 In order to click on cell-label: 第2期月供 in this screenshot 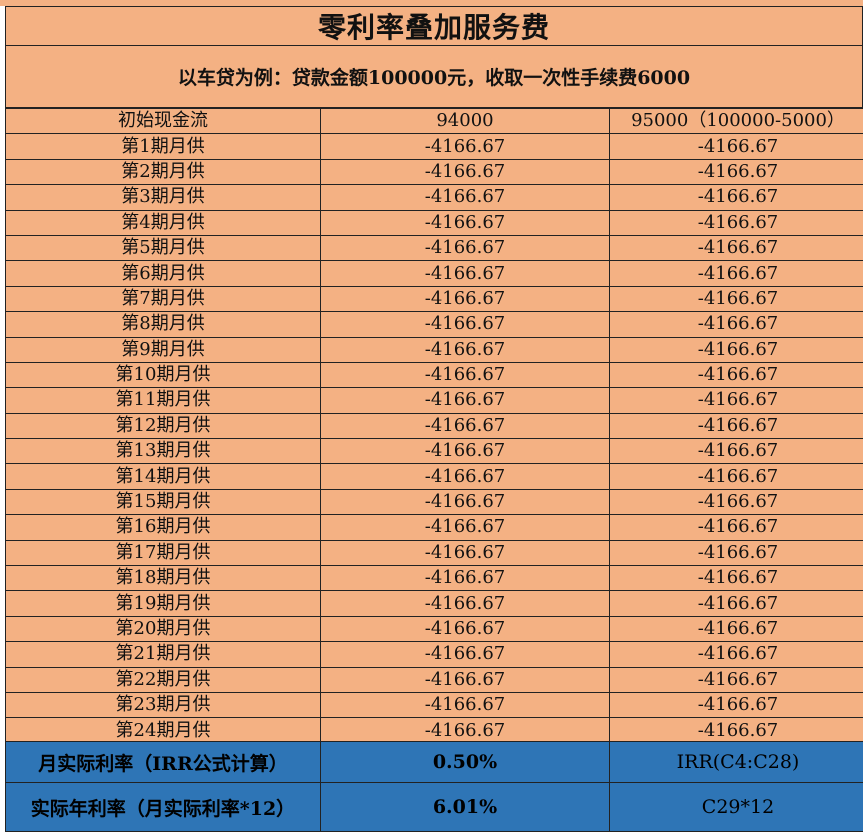, I will do `click(163, 172)`.